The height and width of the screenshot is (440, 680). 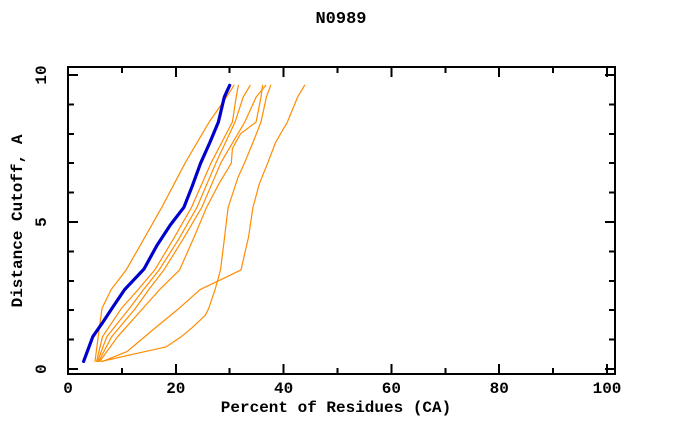 I want to click on y-tick-label: 10, so click(x=42, y=74).